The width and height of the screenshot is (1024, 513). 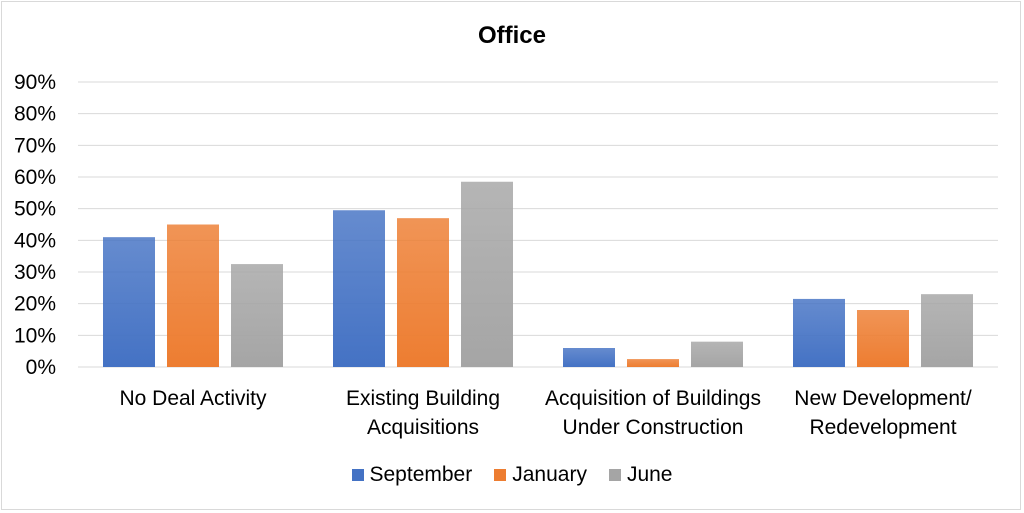 I want to click on legend-item: September, so click(x=412, y=475).